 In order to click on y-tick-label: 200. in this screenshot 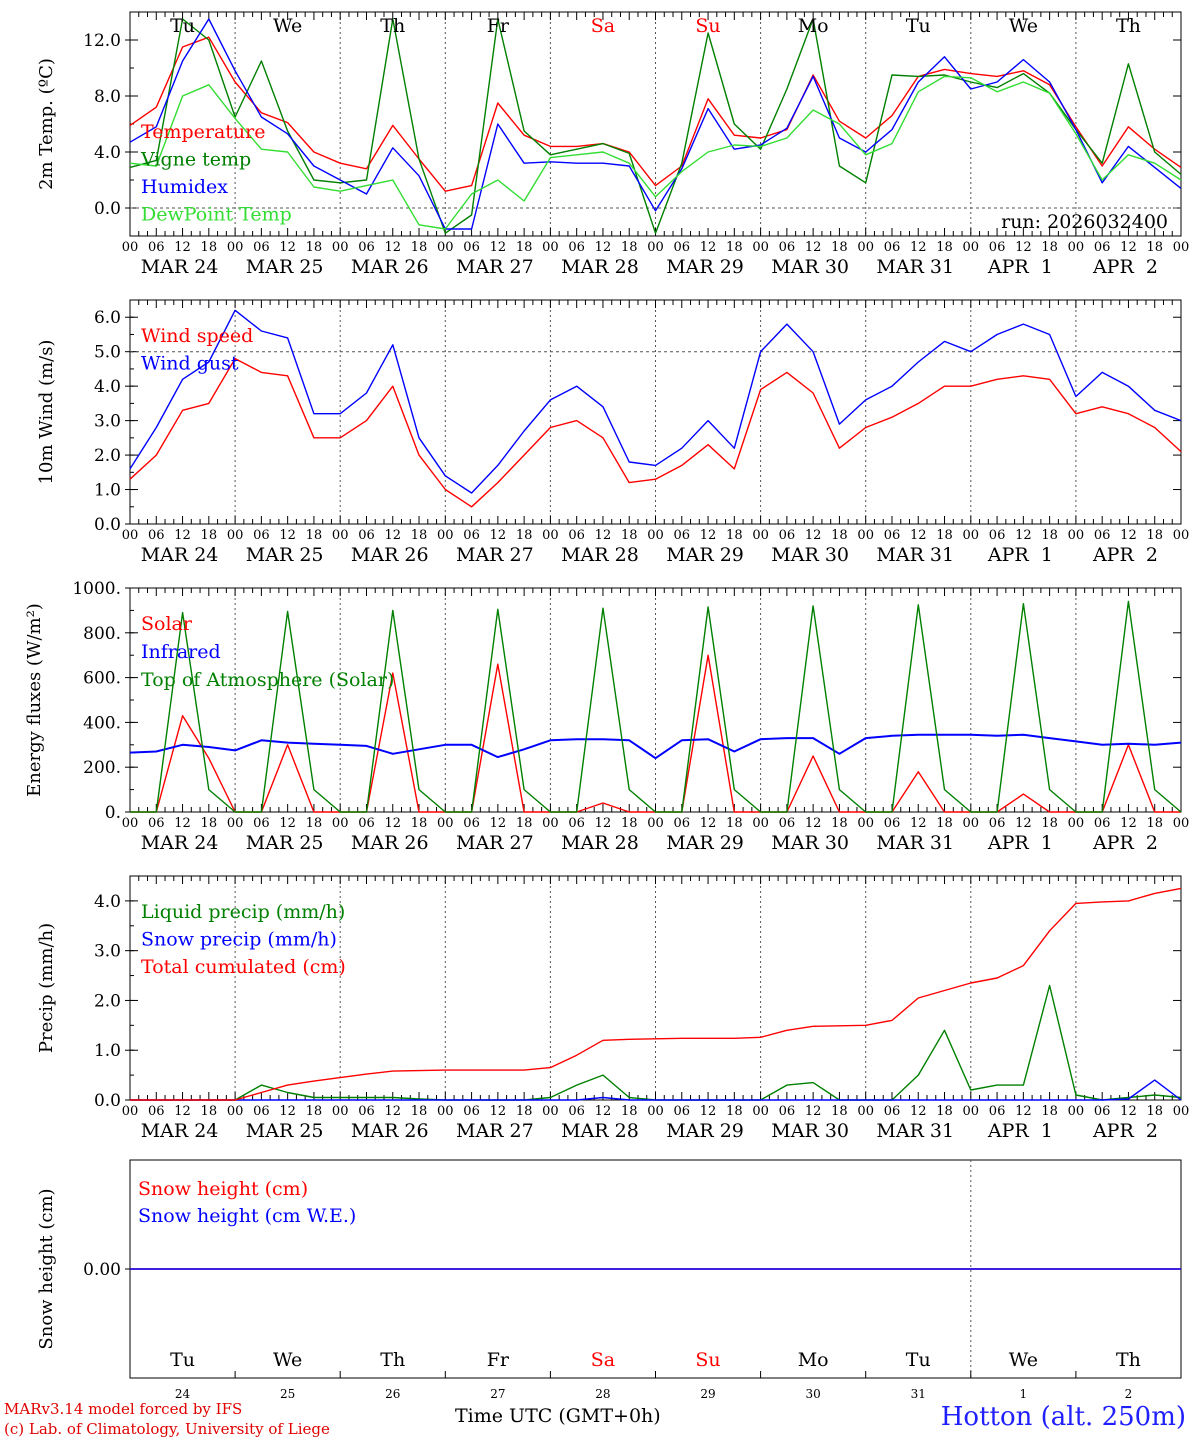, I will do `click(102, 768)`.